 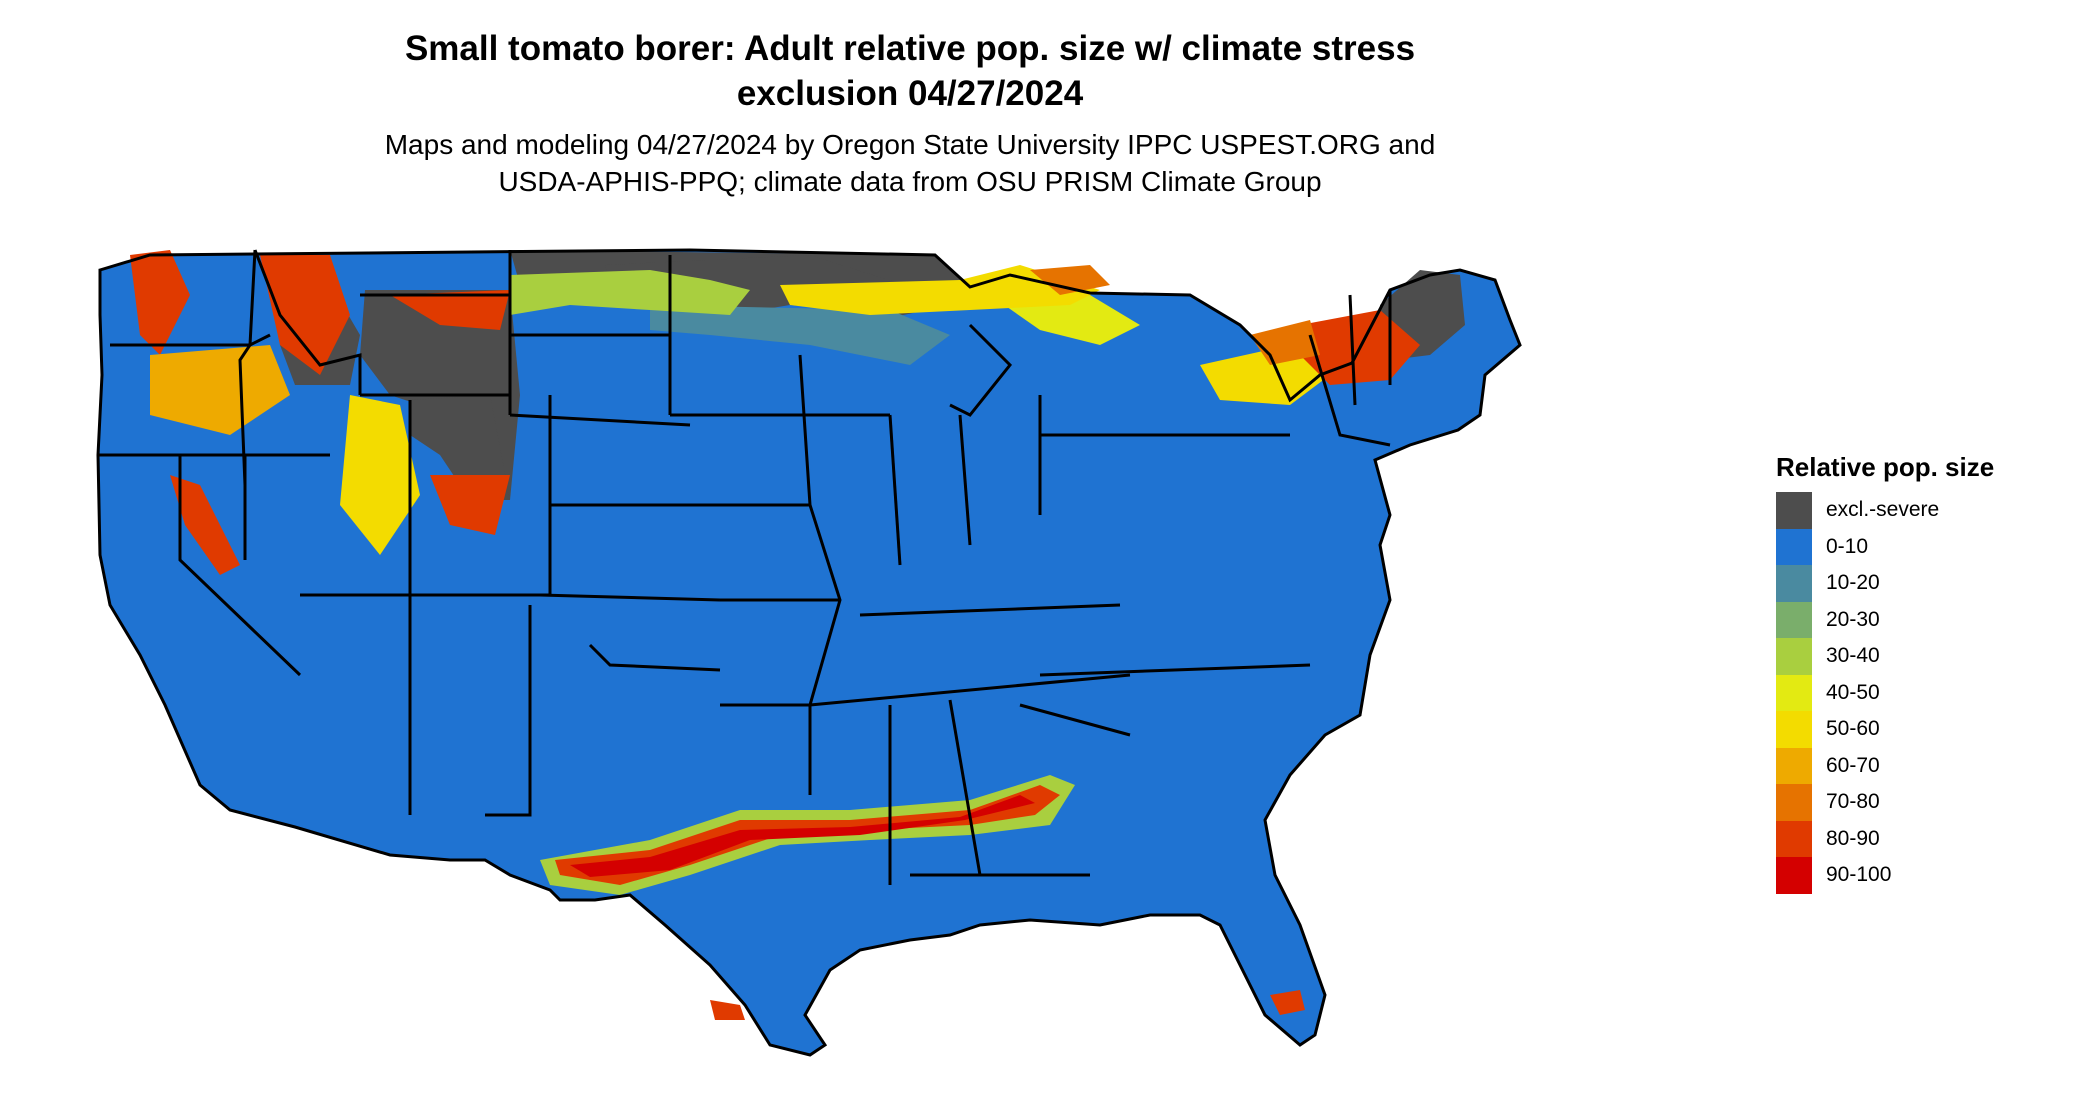 I want to click on band-50-60-utah, so click(x=380, y=475).